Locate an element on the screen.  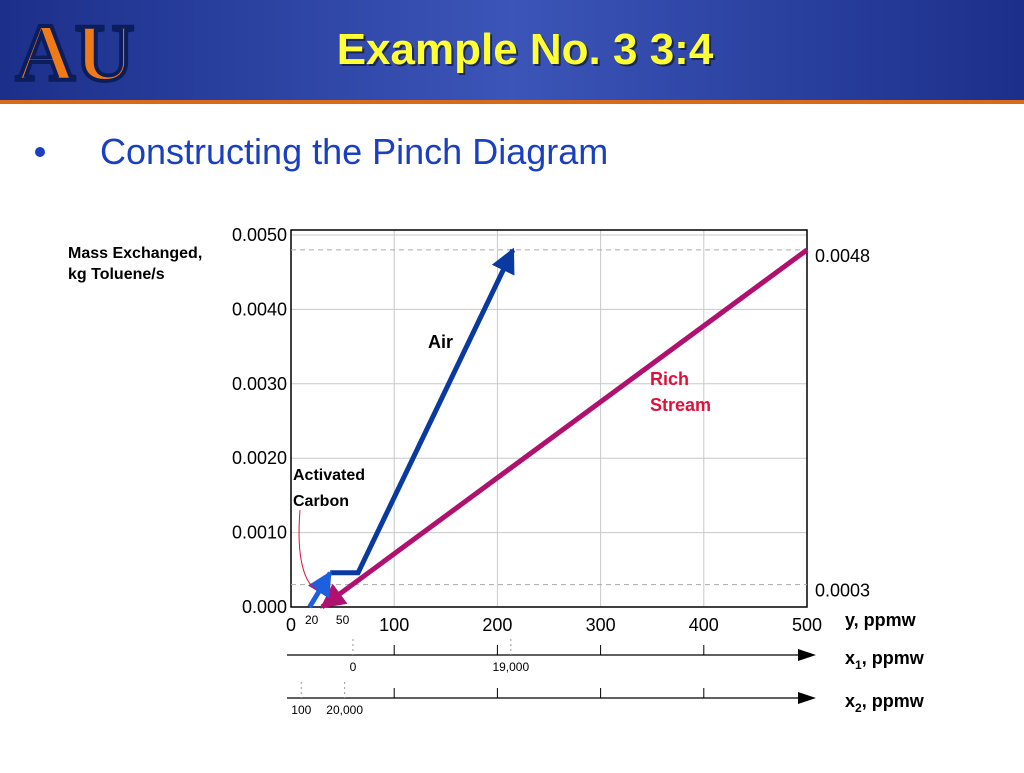
y-tick-label: 0.000 is located at coordinates (264, 607).